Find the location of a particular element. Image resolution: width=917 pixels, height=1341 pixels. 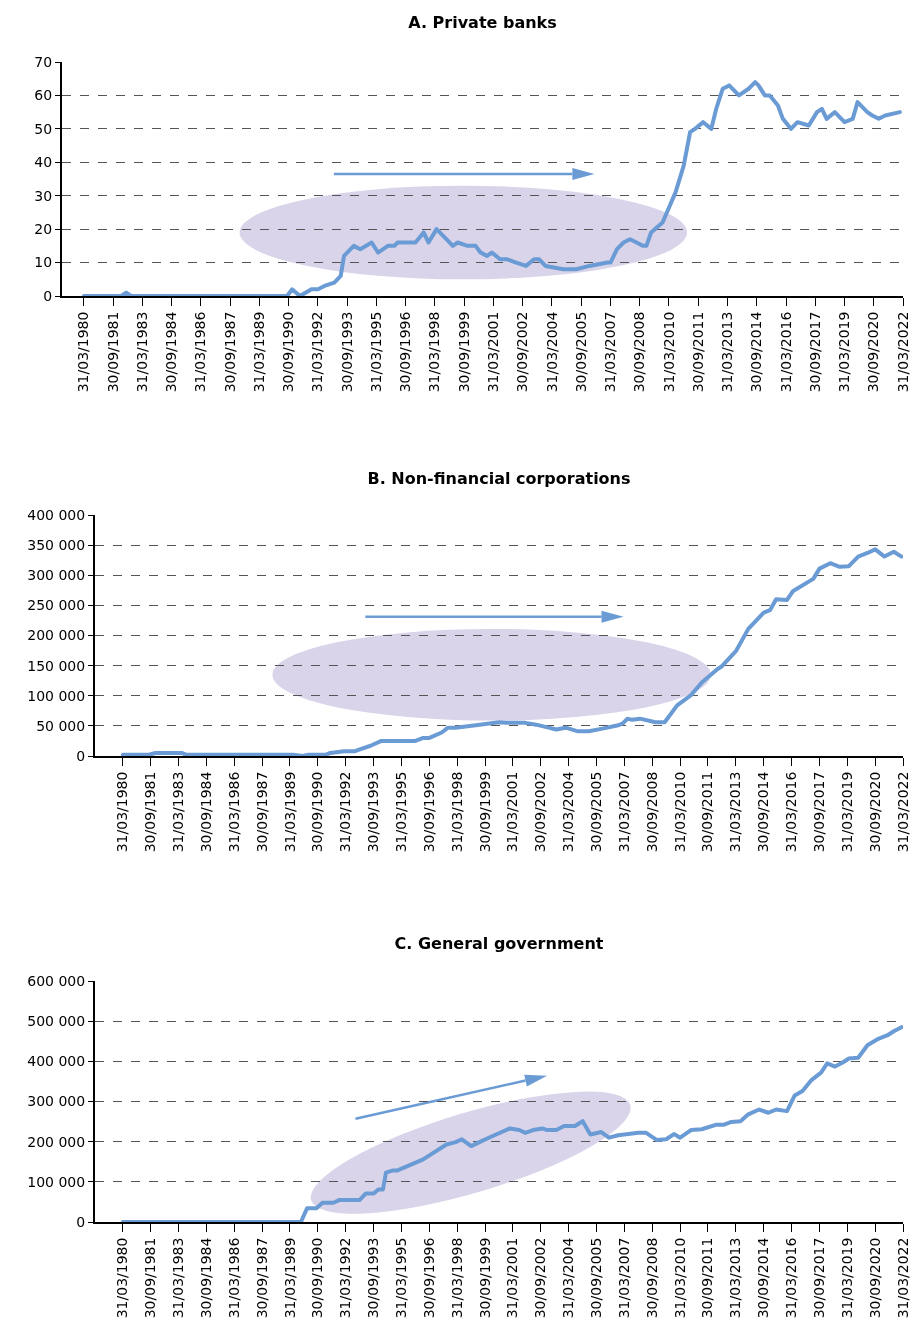

chart-title: C. General government is located at coordinates (499, 943).